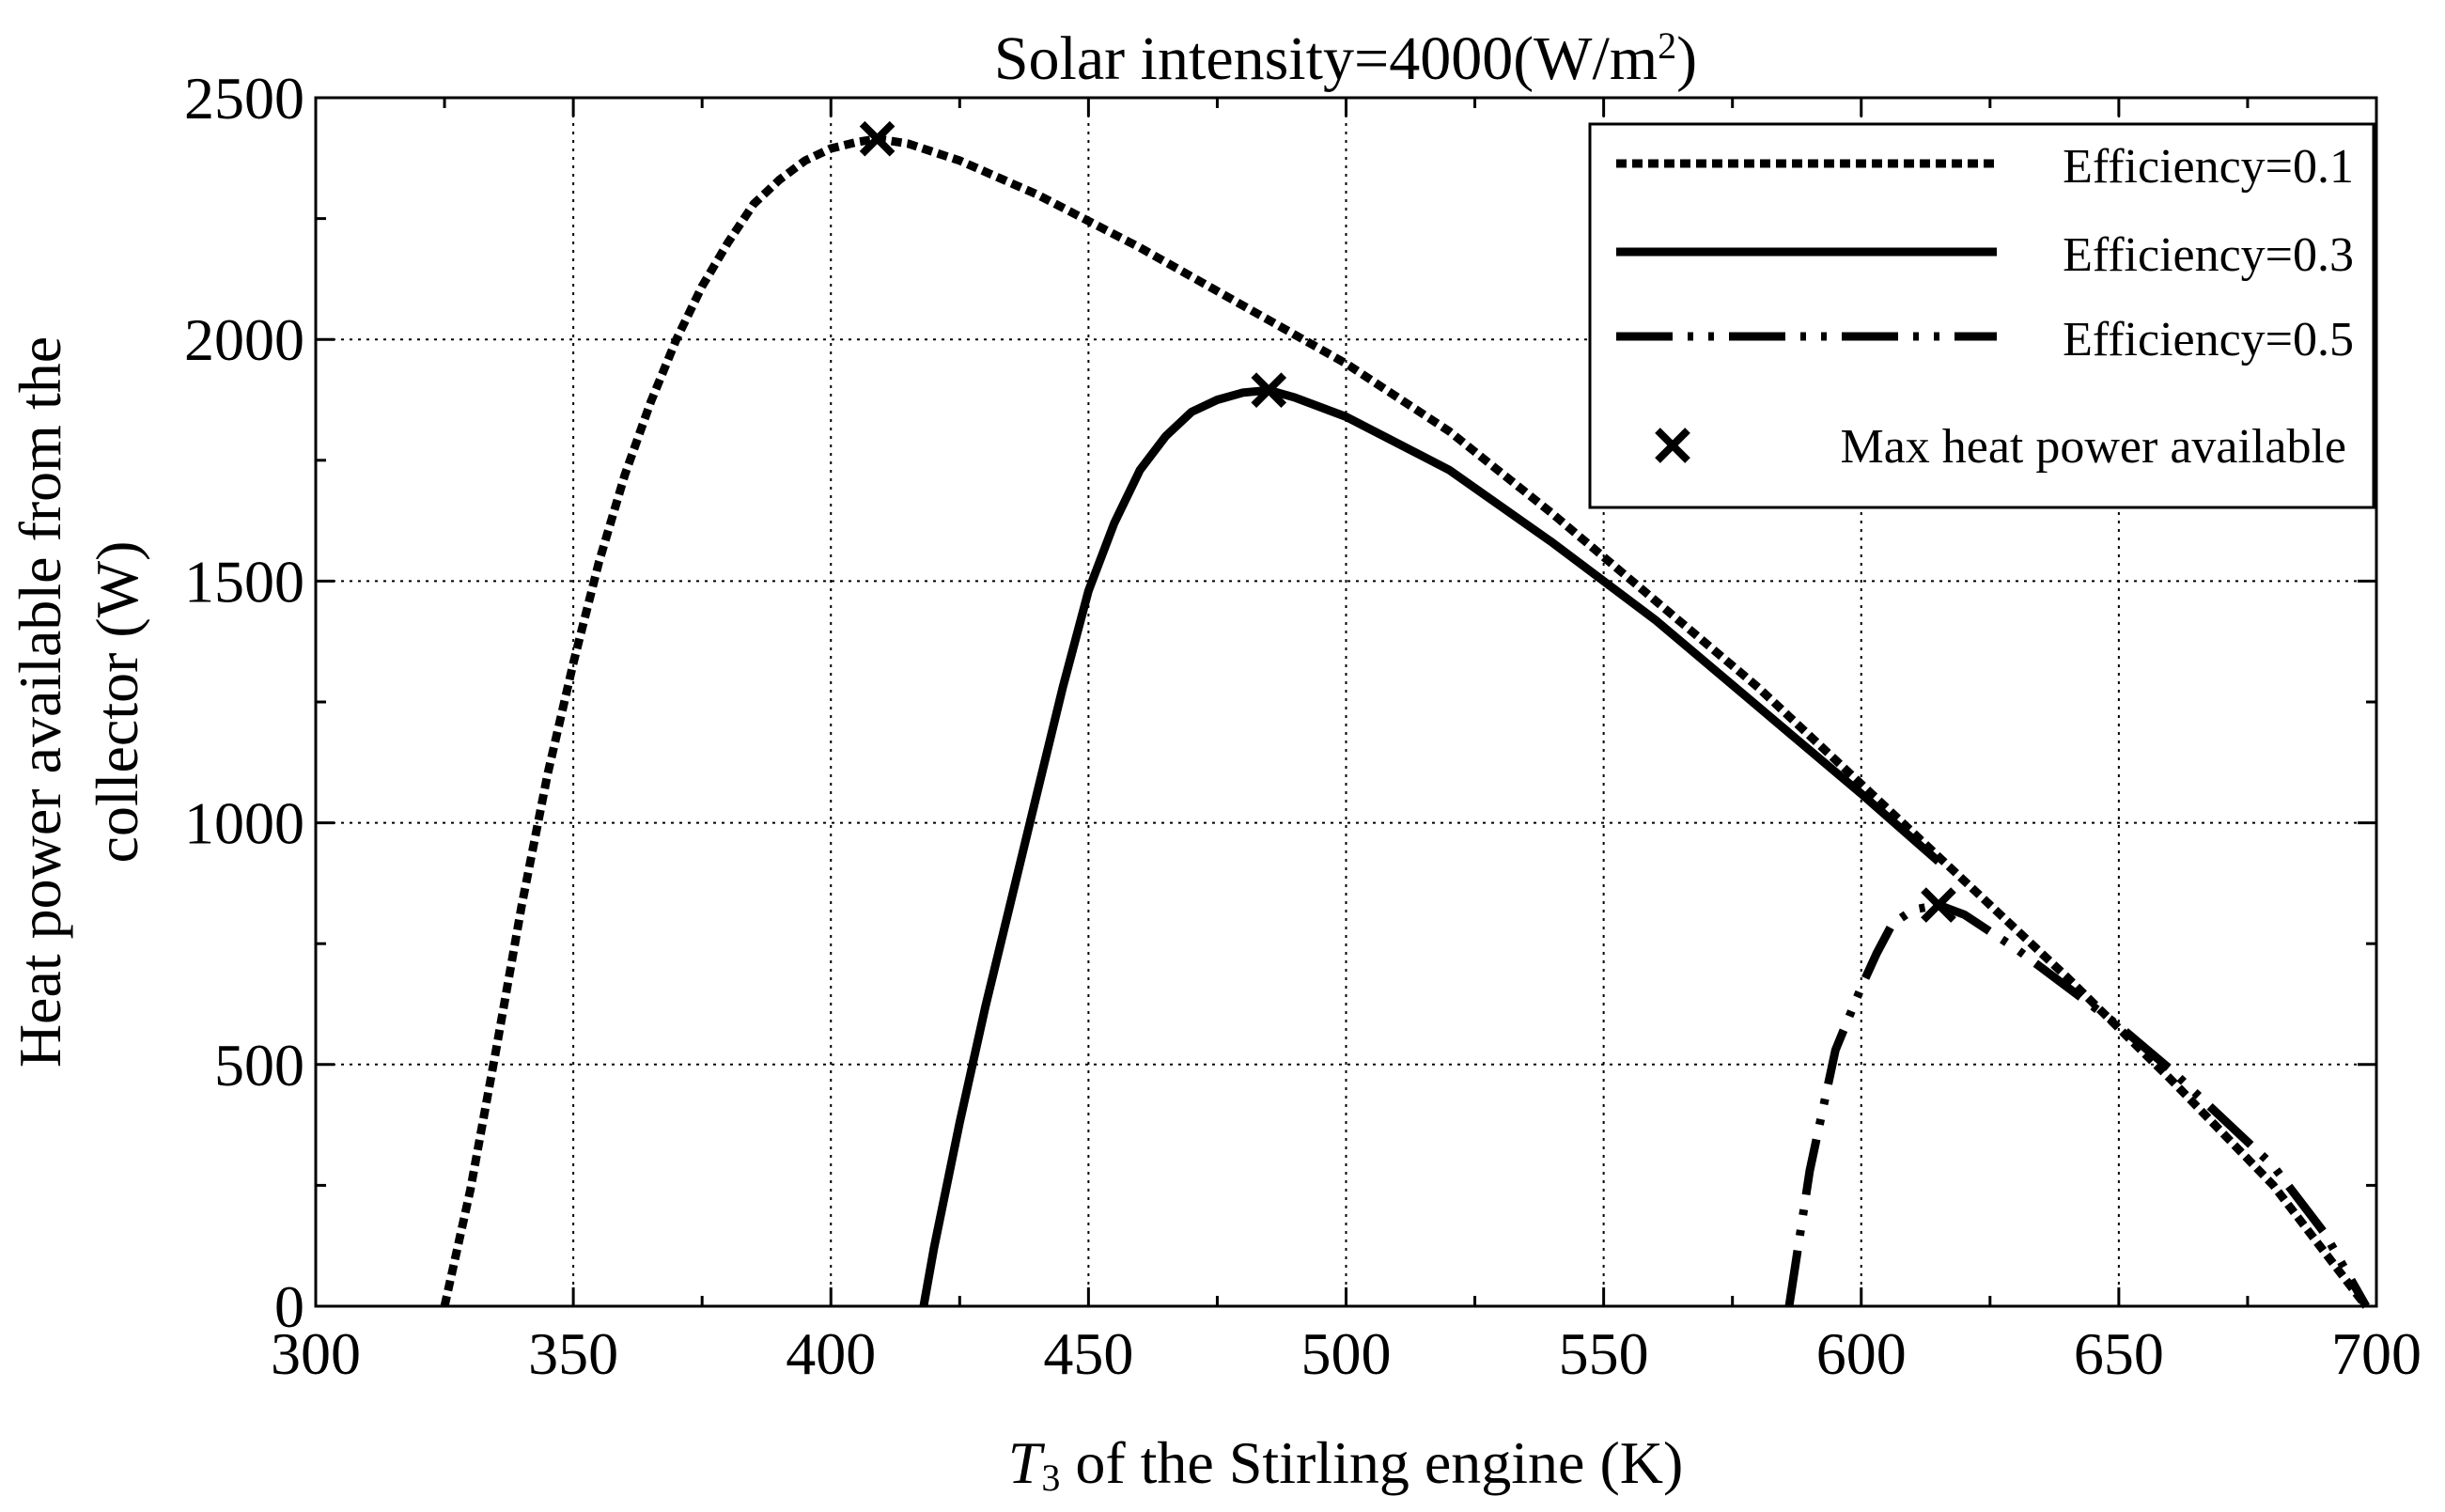 The width and height of the screenshot is (2445, 1512). I want to click on y-tick-label: 2500, so click(244, 98).